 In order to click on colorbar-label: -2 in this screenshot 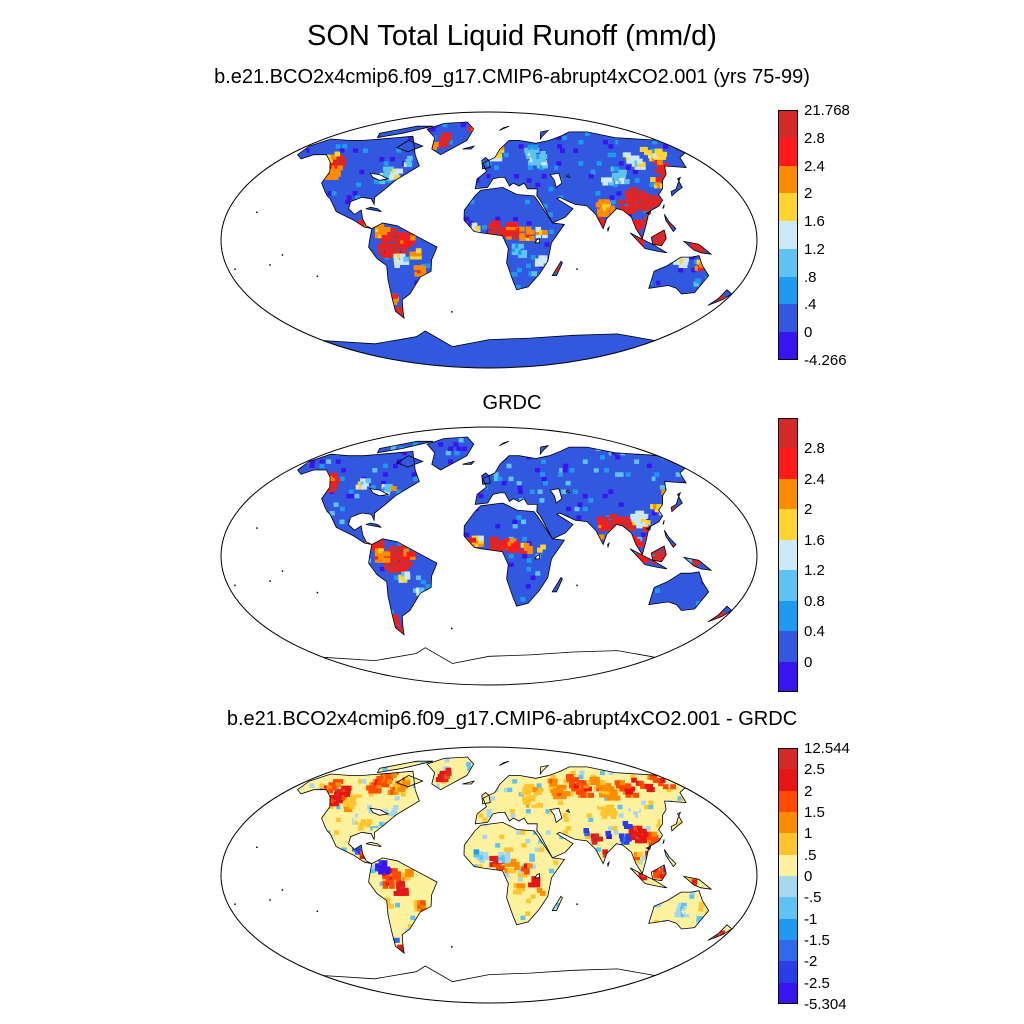, I will do `click(811, 962)`.